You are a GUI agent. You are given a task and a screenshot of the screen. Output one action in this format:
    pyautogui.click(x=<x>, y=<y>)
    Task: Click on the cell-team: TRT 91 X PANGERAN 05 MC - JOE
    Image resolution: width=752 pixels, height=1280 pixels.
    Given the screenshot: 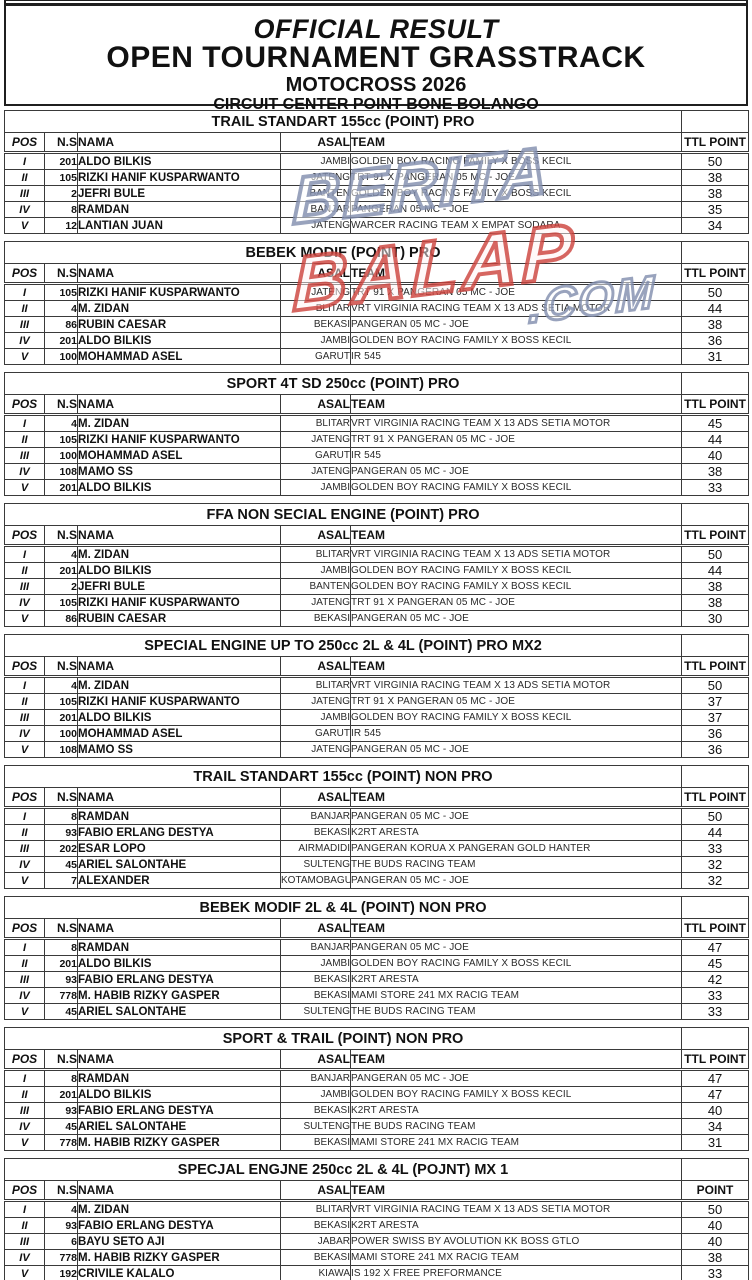 What is the action you would take?
    pyautogui.click(x=516, y=439)
    